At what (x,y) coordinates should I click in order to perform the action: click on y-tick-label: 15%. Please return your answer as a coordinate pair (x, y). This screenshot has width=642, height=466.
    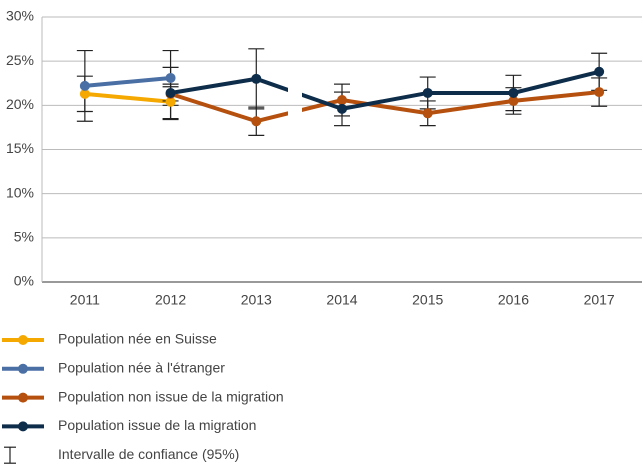
    Looking at the image, I should click on (20, 148).